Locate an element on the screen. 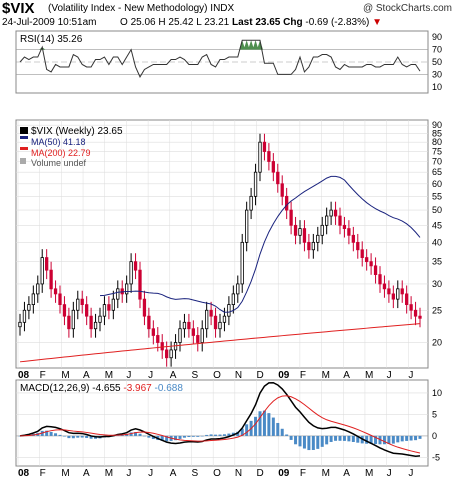 This screenshot has width=460, height=482. legend-ma50-swatch is located at coordinates (24, 137).